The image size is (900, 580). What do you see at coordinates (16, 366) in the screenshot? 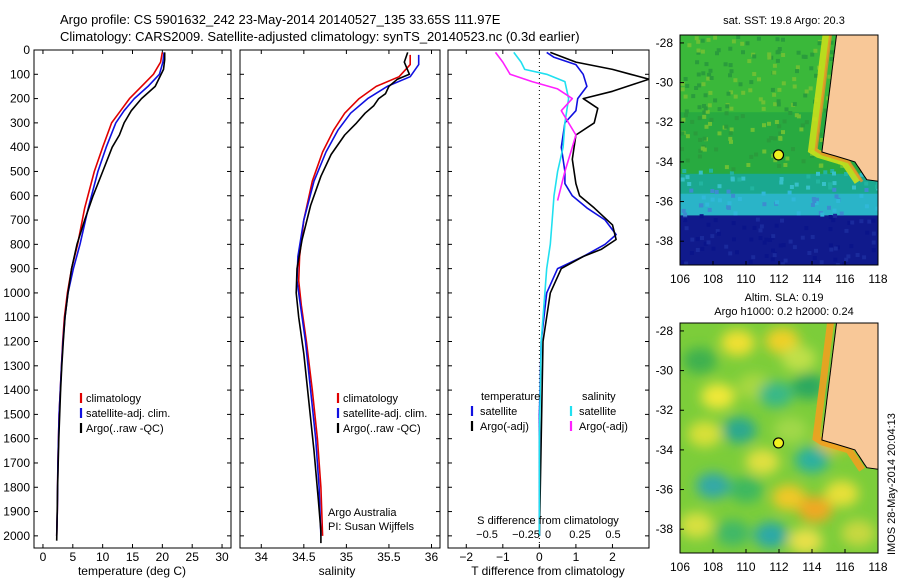
I see `depth-tick-label: 1300` at bounding box center [16, 366].